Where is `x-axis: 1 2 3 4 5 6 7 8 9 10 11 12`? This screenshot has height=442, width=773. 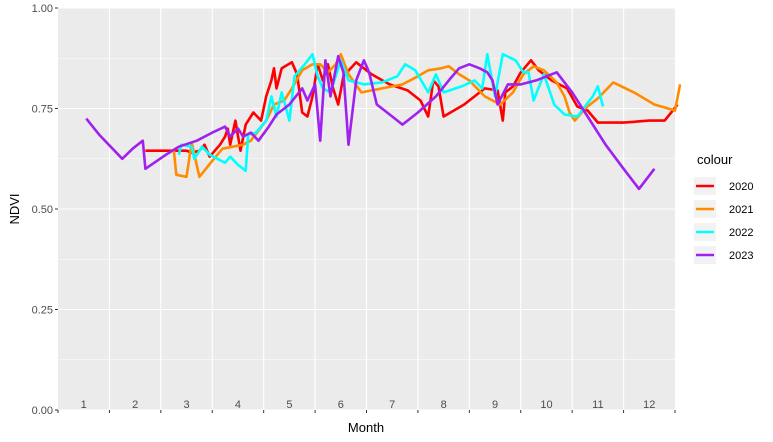
x-axis: 1 2 3 4 5 6 7 8 9 10 11 12 is located at coordinates (366, 406).